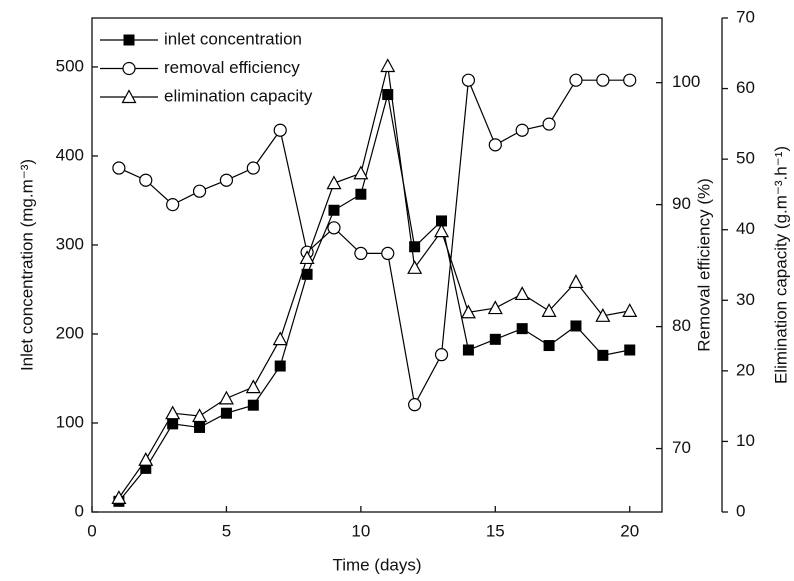 This screenshot has height=581, width=794. What do you see at coordinates (360, 530) in the screenshot?
I see `x-tick-label: 10` at bounding box center [360, 530].